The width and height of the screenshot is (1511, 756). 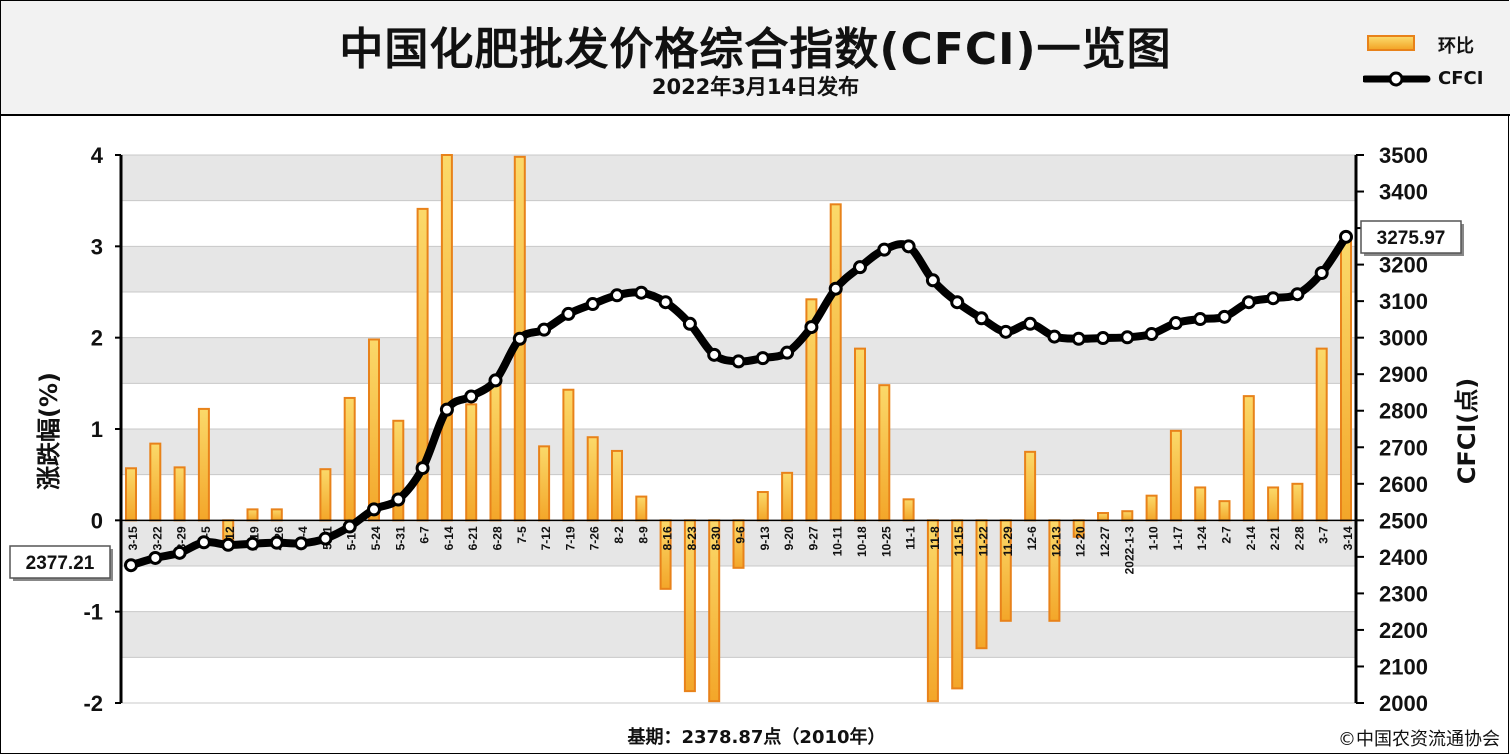 I want to click on left-tick-label-2: 2, so click(x=97, y=338).